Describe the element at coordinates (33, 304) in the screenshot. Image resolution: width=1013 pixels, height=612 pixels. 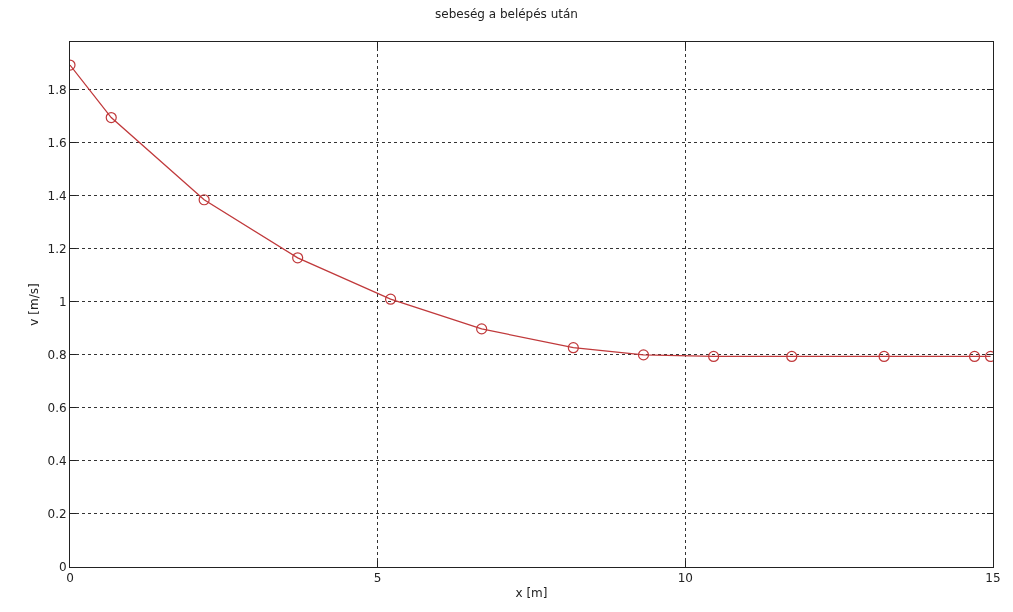
I see `y-axis-title: v [m/s]` at that location.